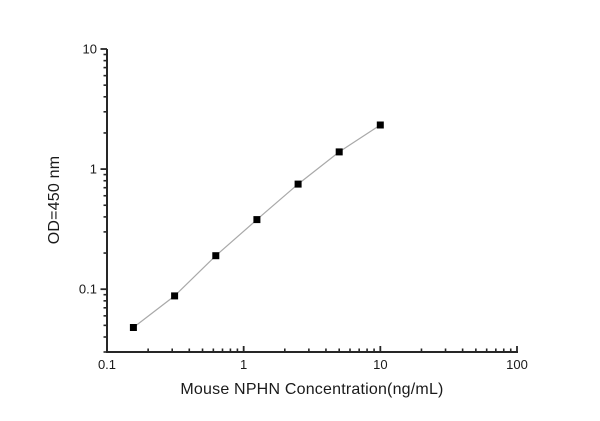 This screenshot has height=421, width=600. Describe the element at coordinates (93, 169) in the screenshot. I see `y-tick-label: 1` at that location.